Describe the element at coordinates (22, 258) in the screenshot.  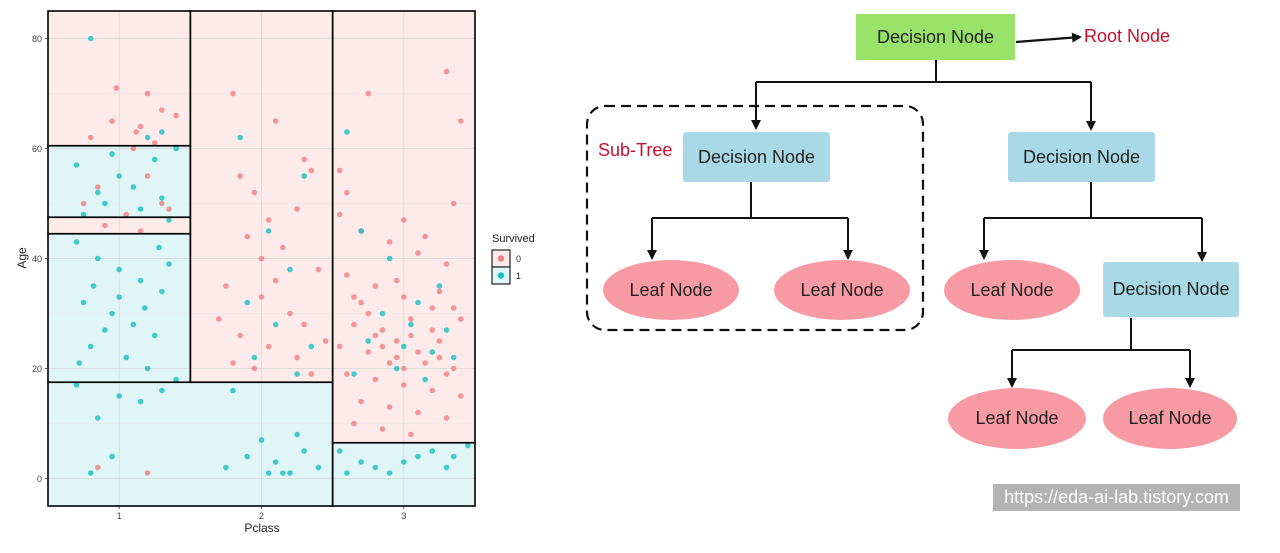
I see `y-axis-title: Age` at that location.